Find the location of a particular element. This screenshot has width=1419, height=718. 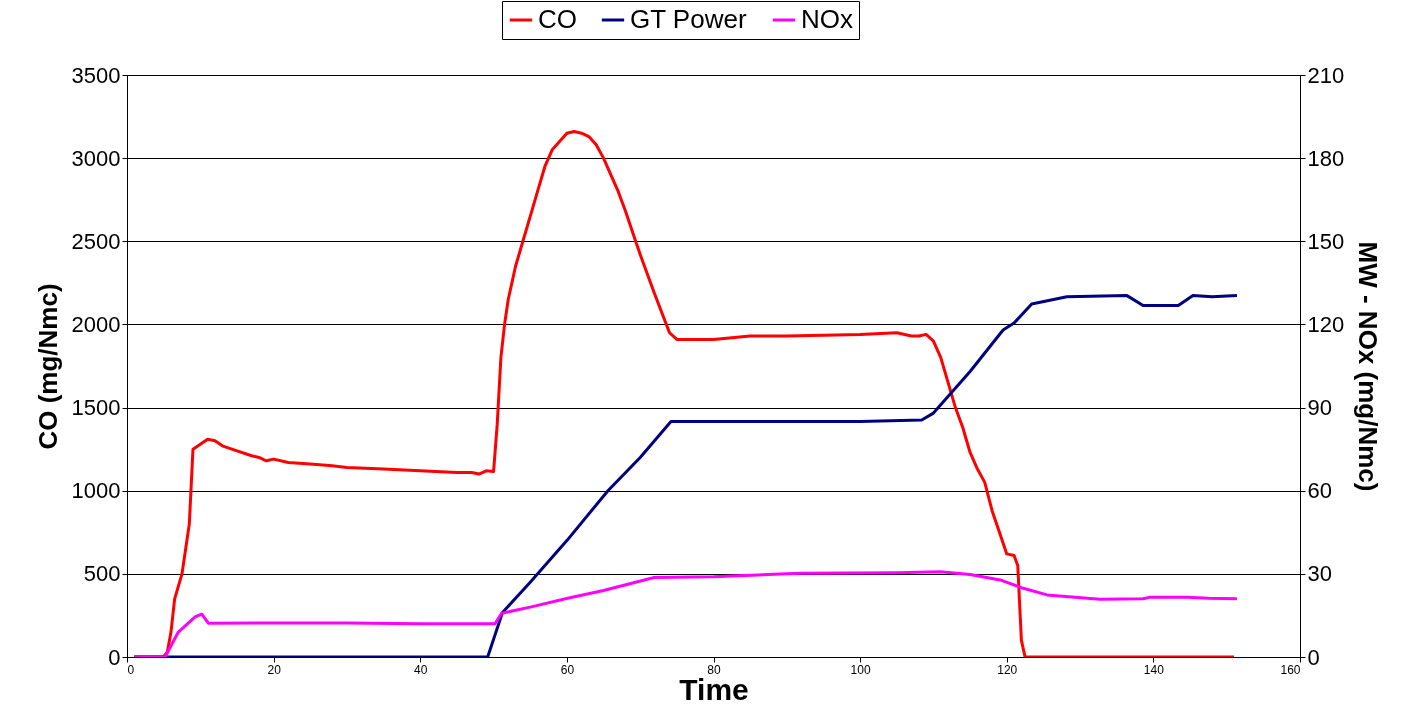

y-tick-label: 1500 is located at coordinates (96, 408).